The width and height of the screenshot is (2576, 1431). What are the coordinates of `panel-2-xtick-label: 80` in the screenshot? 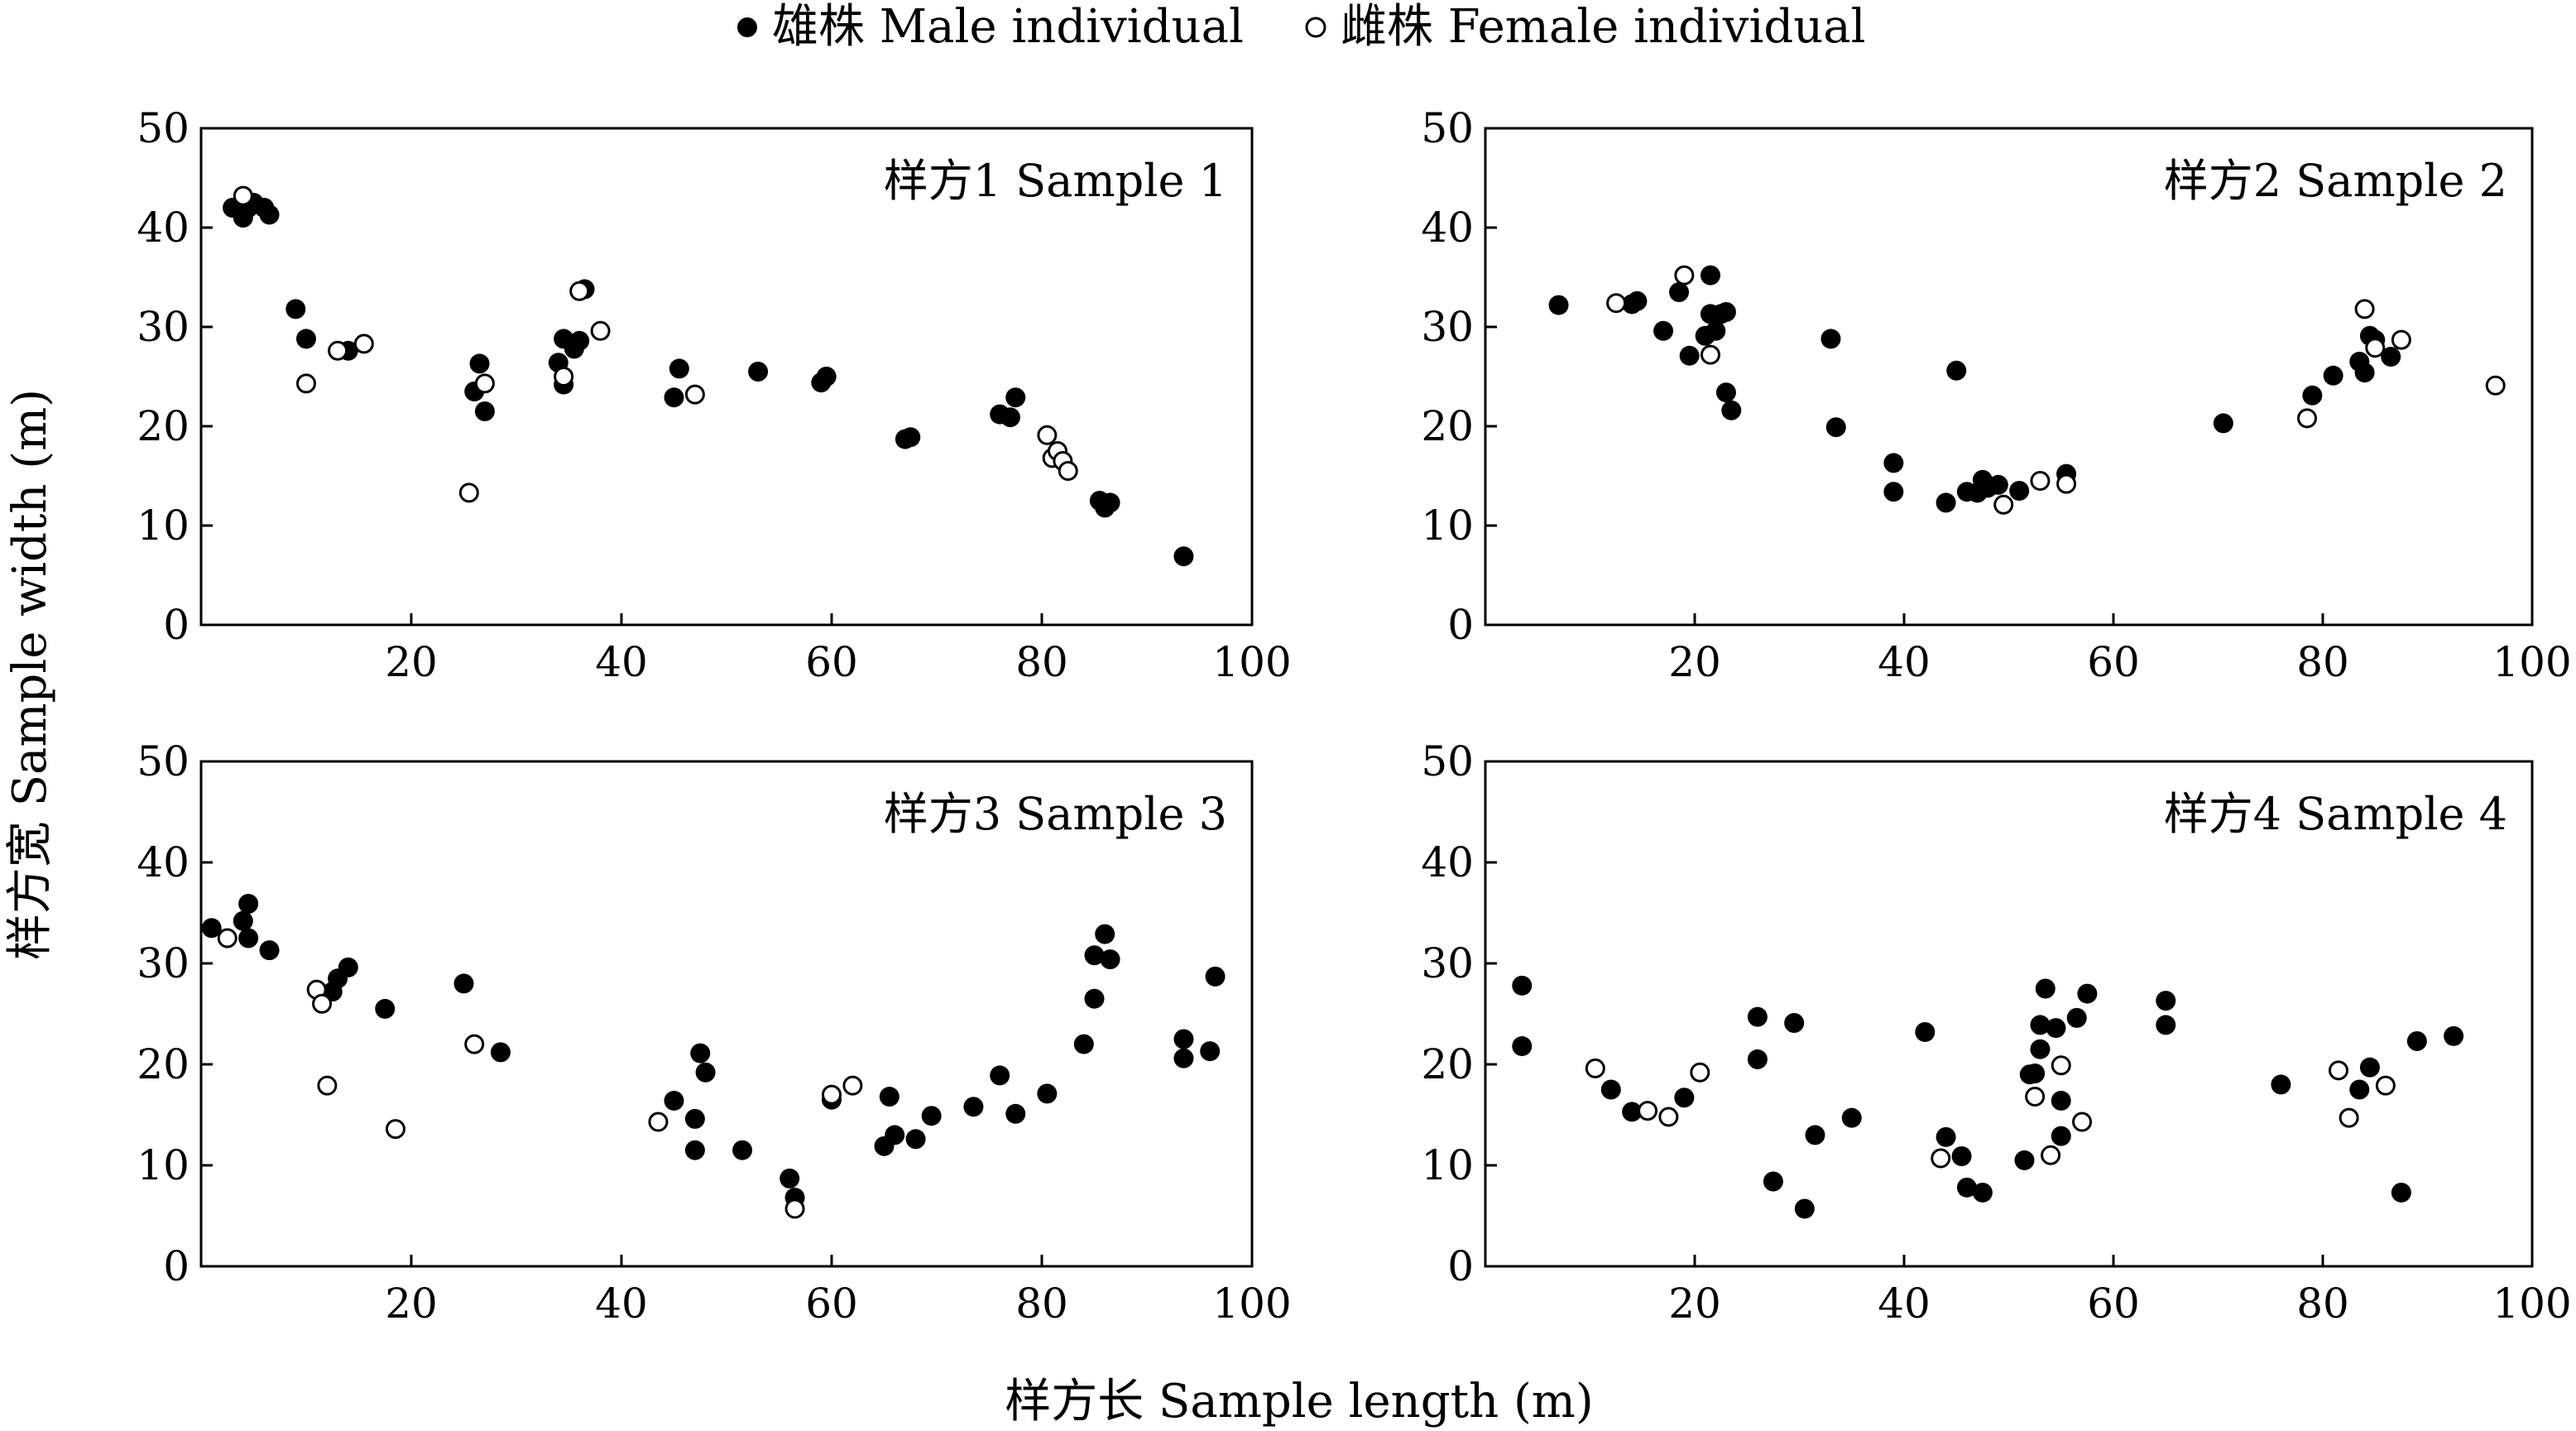 It's located at (2323, 662).